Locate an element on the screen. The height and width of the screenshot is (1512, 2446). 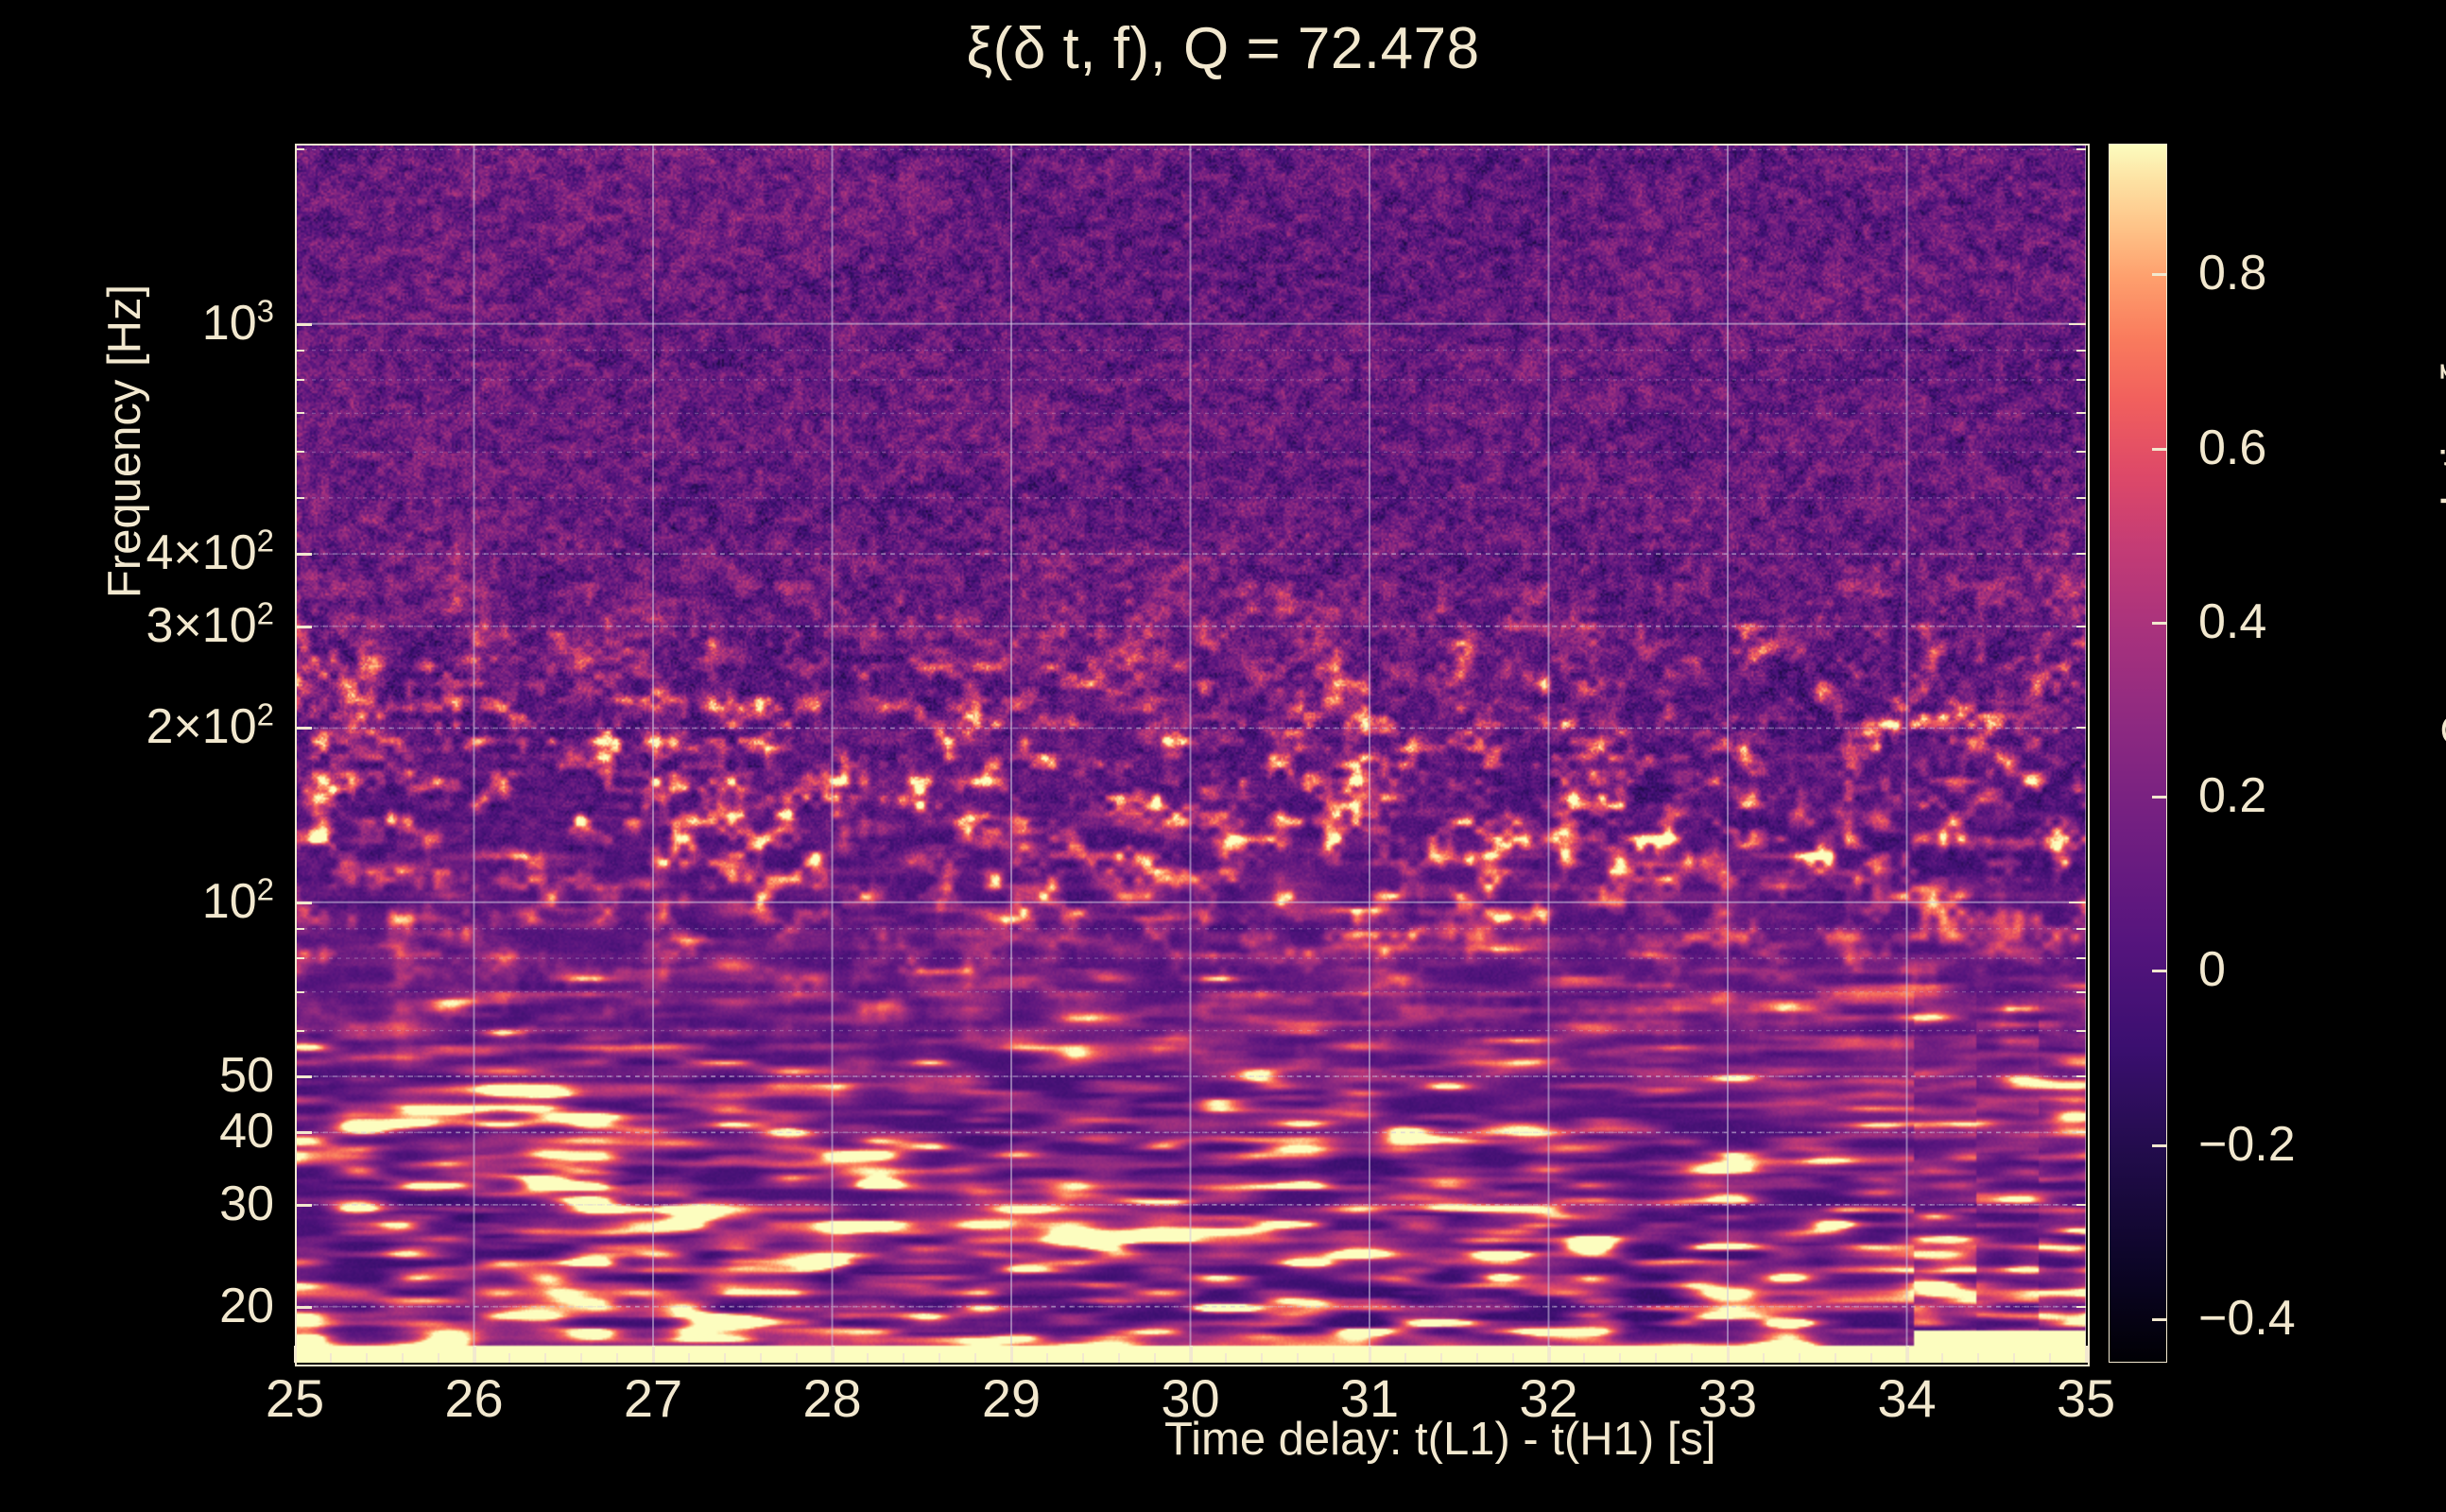
y-tick-label: 3×102 is located at coordinates (137, 625).